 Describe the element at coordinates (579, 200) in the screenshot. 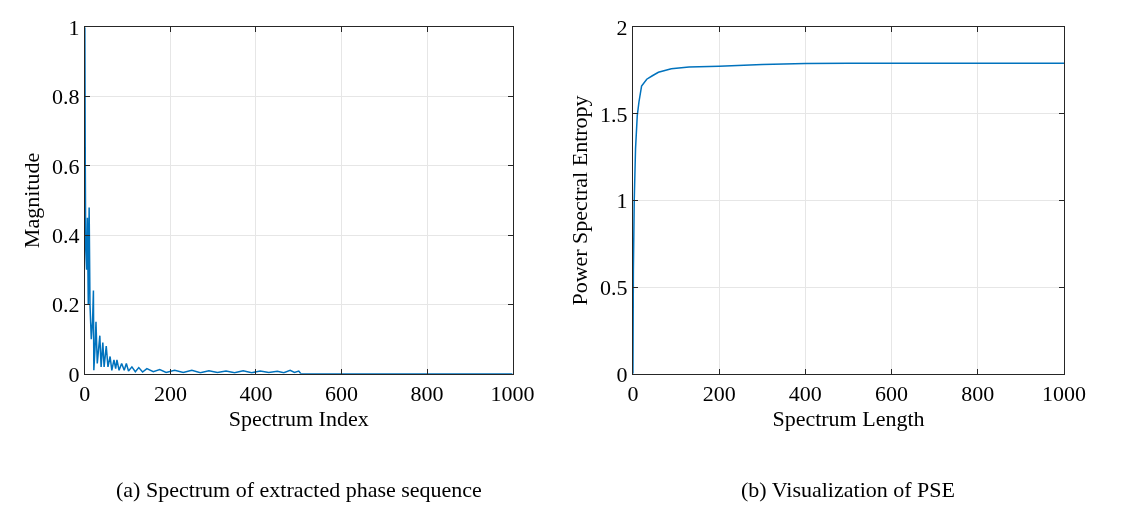

I see `y-axis-title: Power Spectral Entropy` at that location.